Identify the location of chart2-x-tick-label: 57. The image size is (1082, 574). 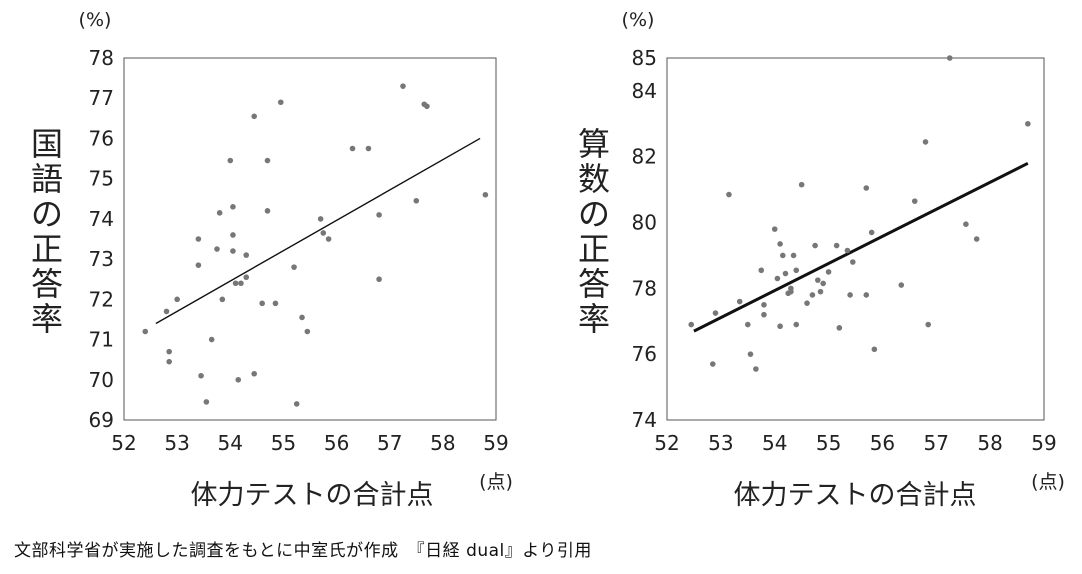
(936, 443).